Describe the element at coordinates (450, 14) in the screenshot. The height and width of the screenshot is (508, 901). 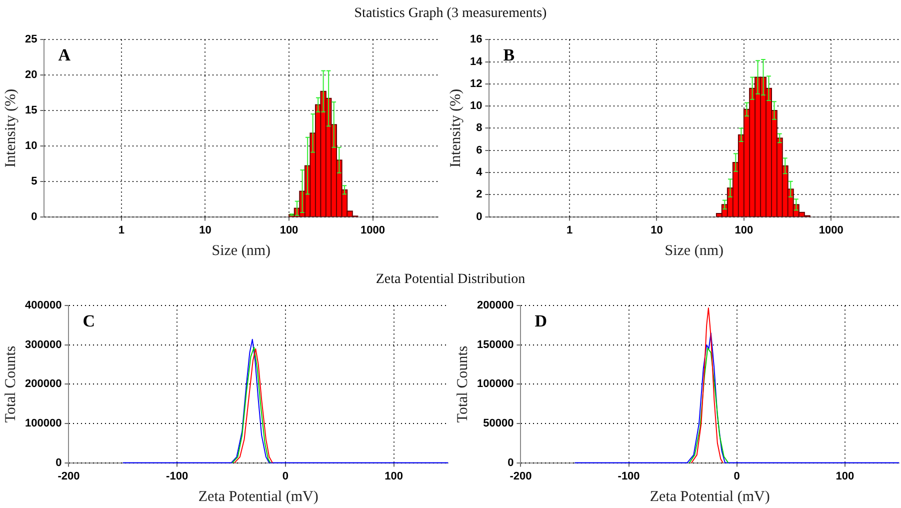
I see `chart-title: Statistics Graph (3 measurements)` at that location.